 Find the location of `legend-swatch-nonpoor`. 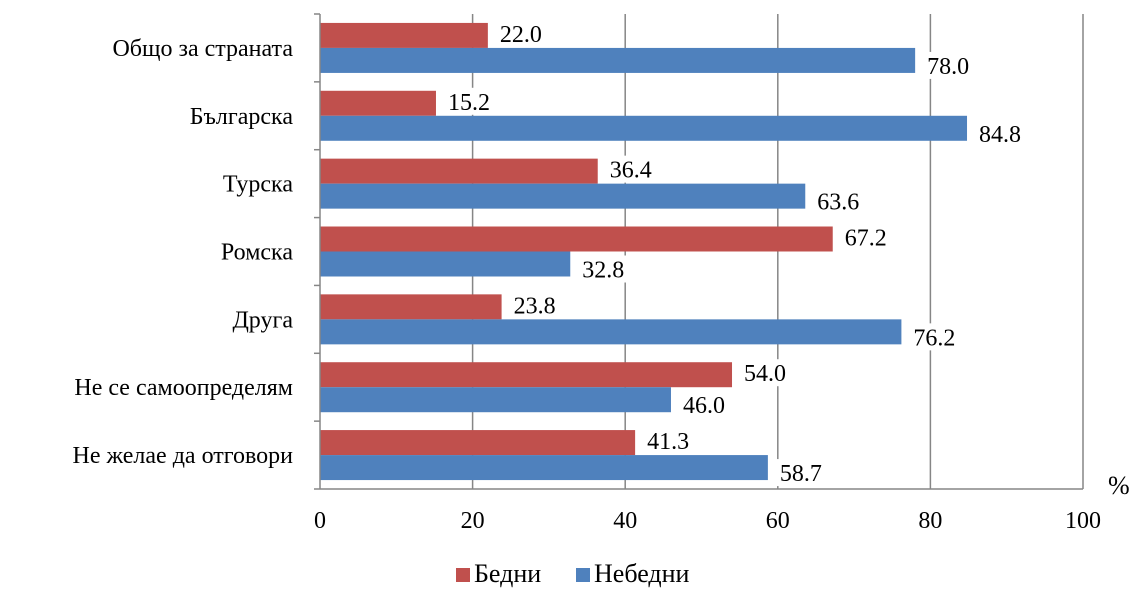

legend-swatch-nonpoor is located at coordinates (583, 575).